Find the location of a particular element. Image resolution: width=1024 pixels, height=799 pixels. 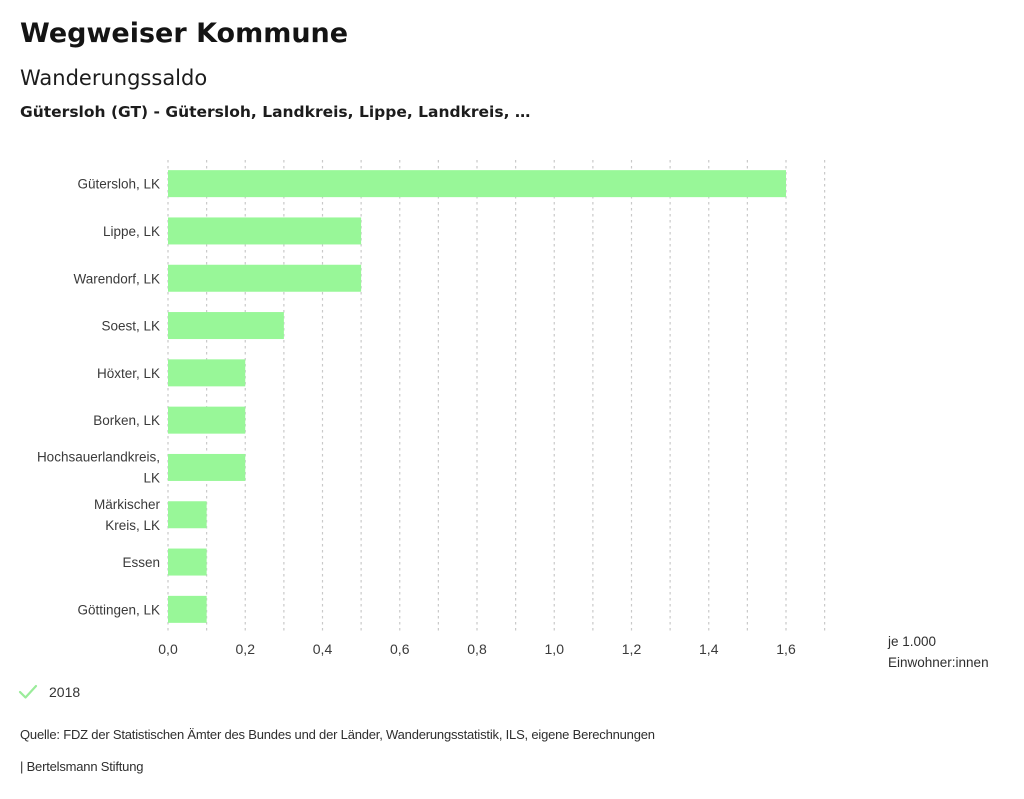

legend-item-2018: 2018 is located at coordinates (49, 692).